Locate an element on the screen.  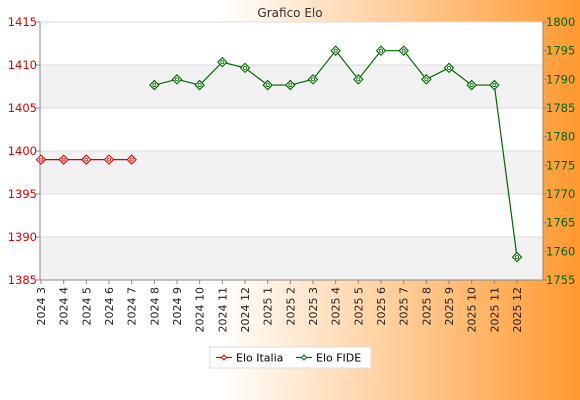
x-tick-label: 2024 10 is located at coordinates (200, 310).